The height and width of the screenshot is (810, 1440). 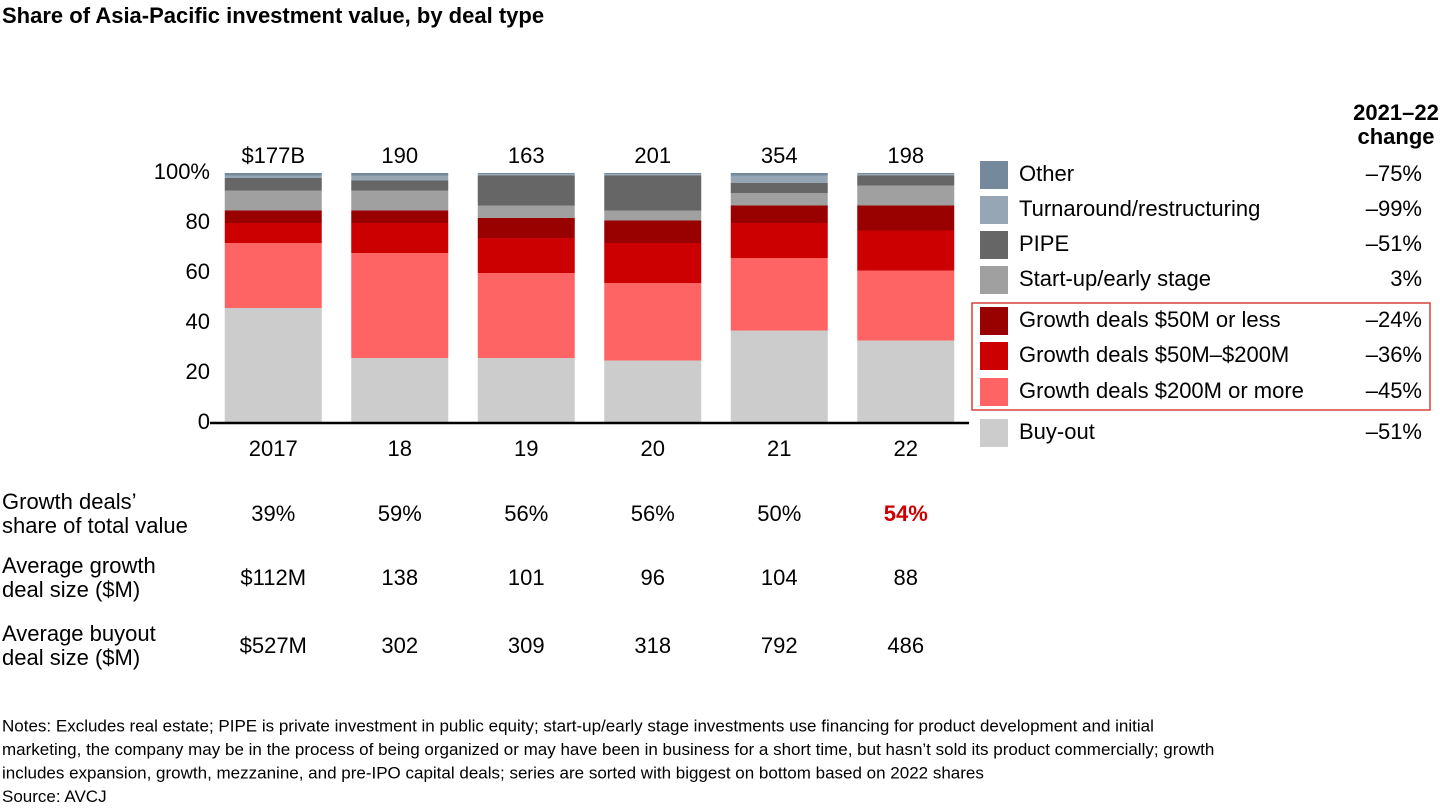 What do you see at coordinates (198, 321) in the screenshot?
I see `y-tick-label: 40` at bounding box center [198, 321].